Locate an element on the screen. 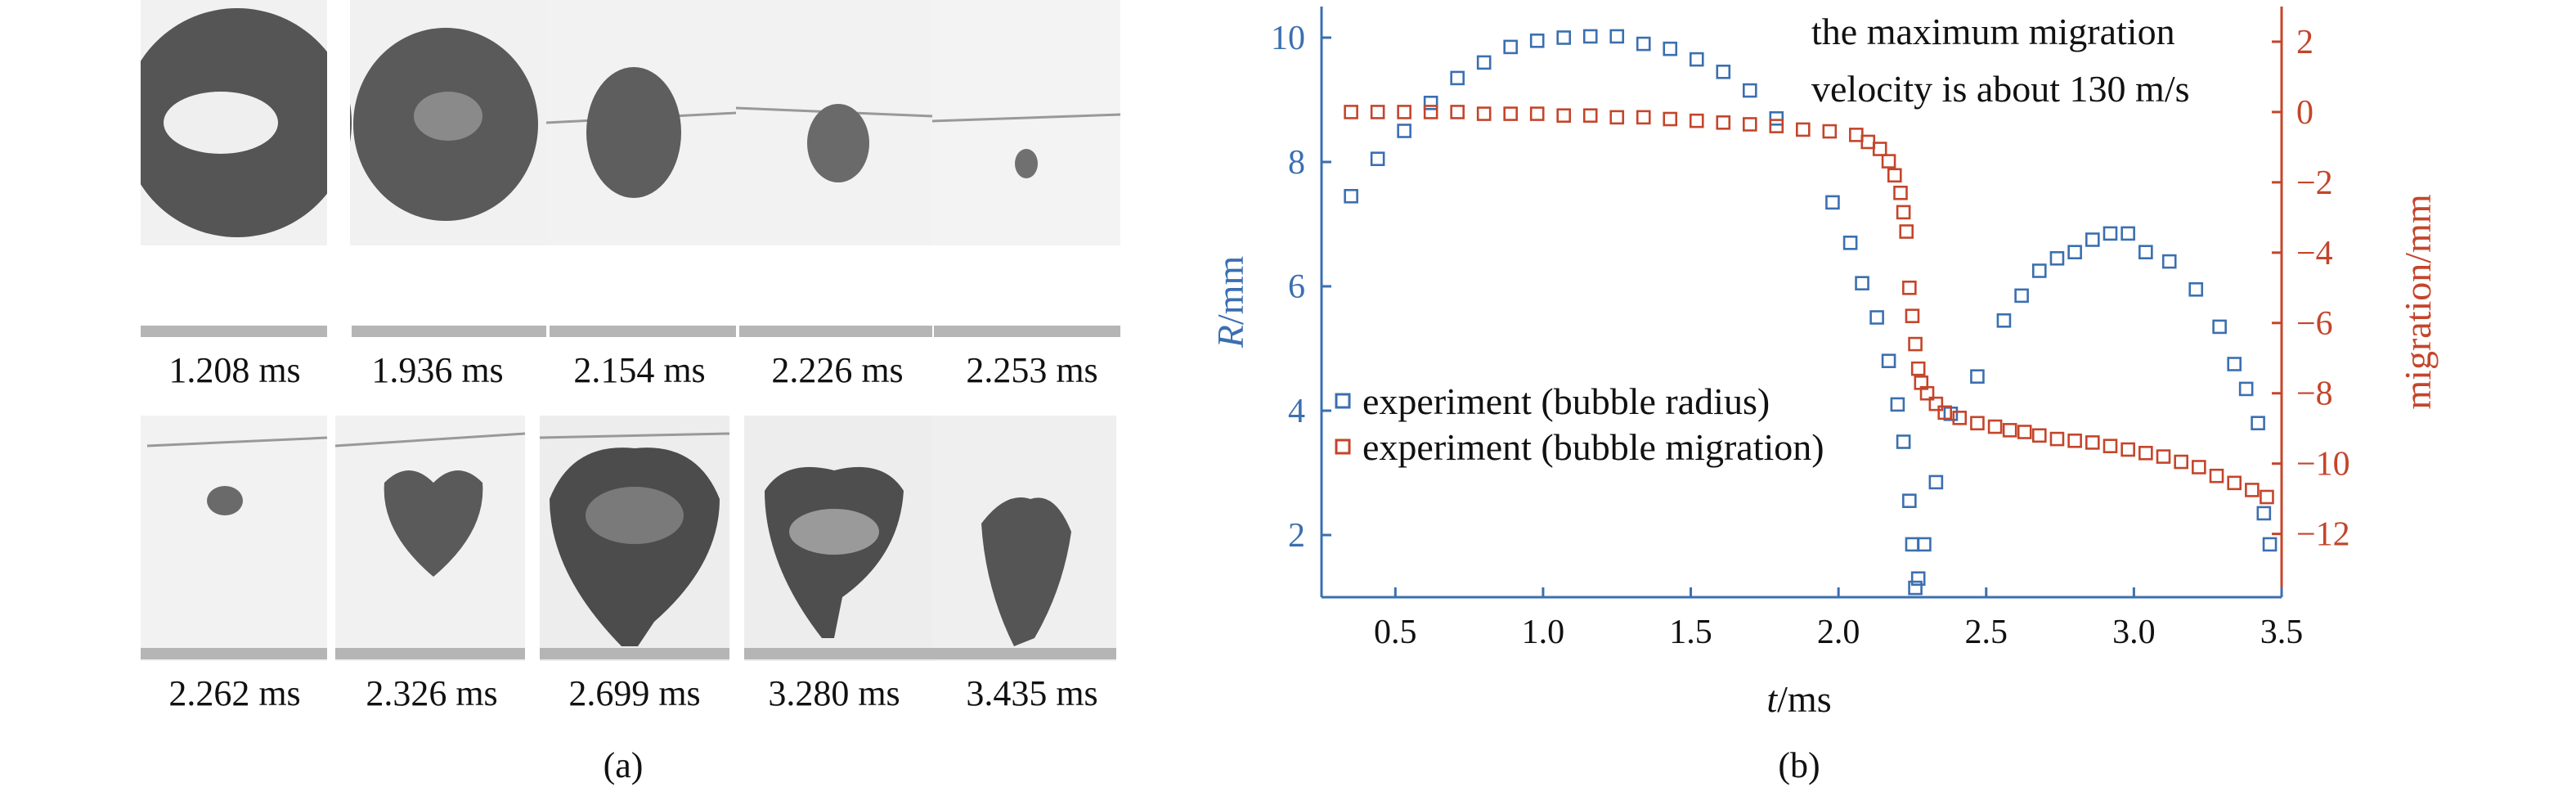 The height and width of the screenshot is (796, 2576). frame-label-1-2: 1.936 ms is located at coordinates (437, 370).